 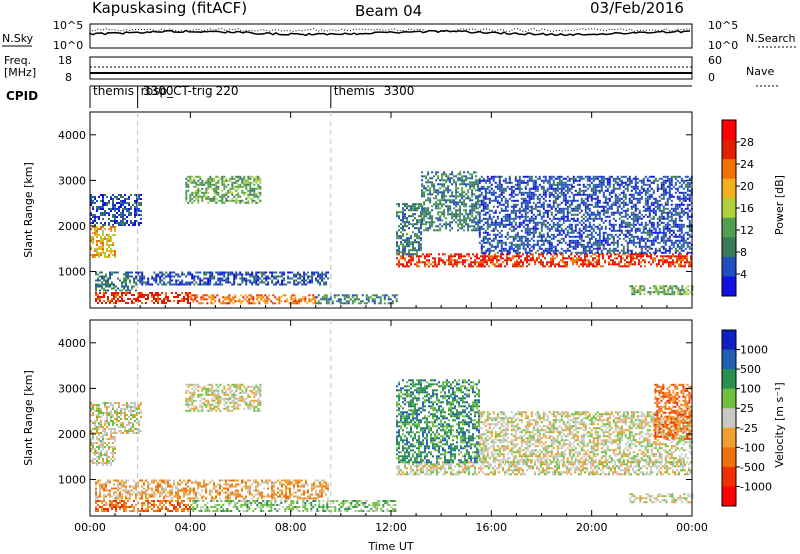 What do you see at coordinates (750, 389) in the screenshot?
I see `colorbar-tick-label-2: 100` at bounding box center [750, 389].